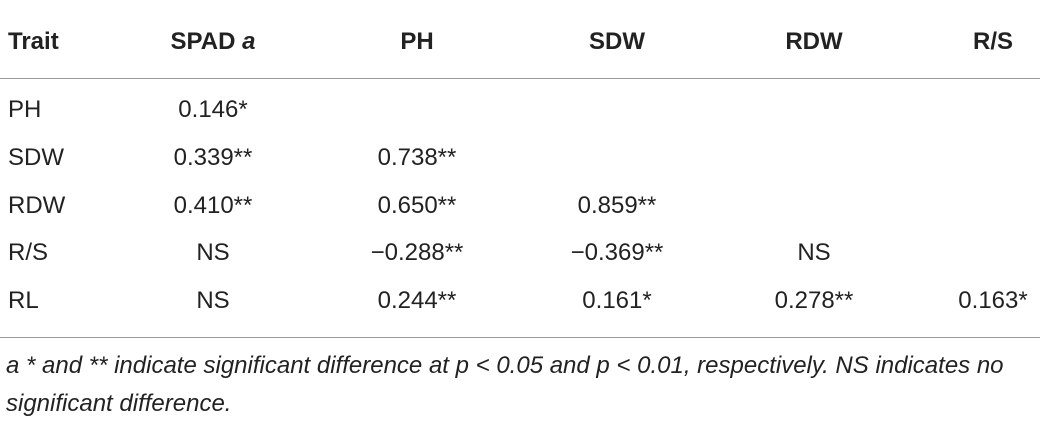 This screenshot has width=1040, height=423. I want to click on header-cell: PH, so click(416, 42).